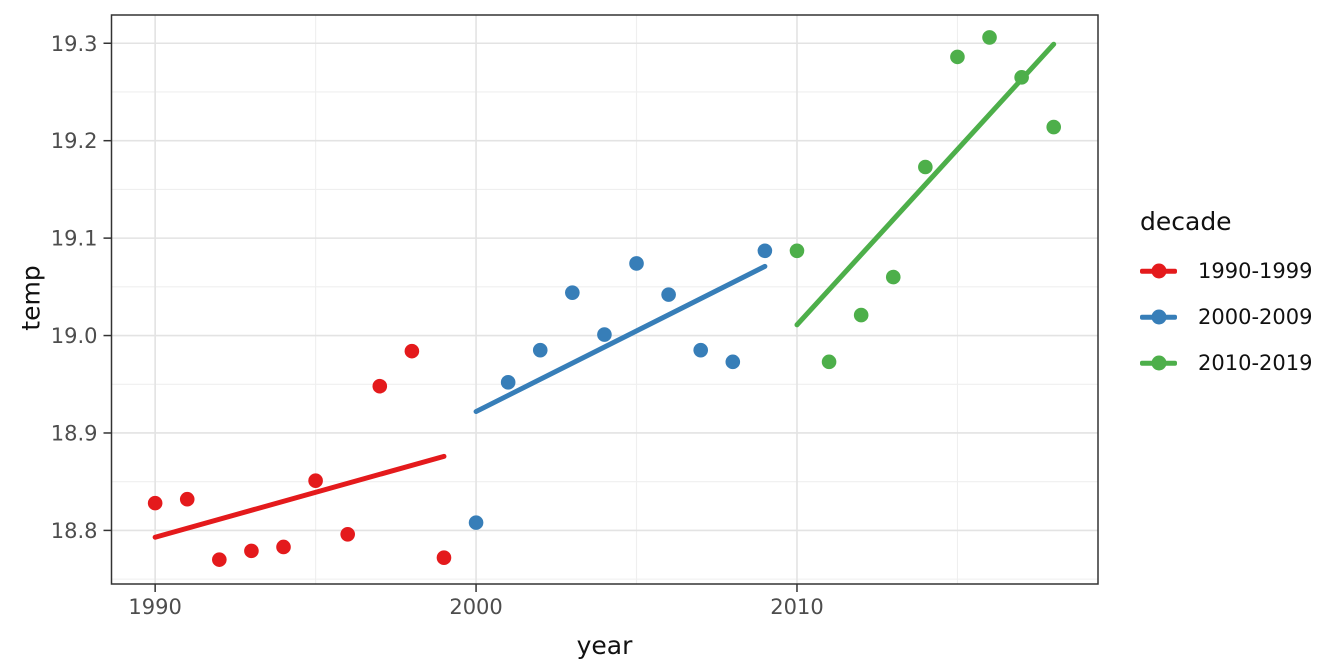 Image resolution: width=1344 pixels, height=672 pixels. Describe the element at coordinates (74, 336) in the screenshot. I see `y-tick-label: 19.0` at that location.